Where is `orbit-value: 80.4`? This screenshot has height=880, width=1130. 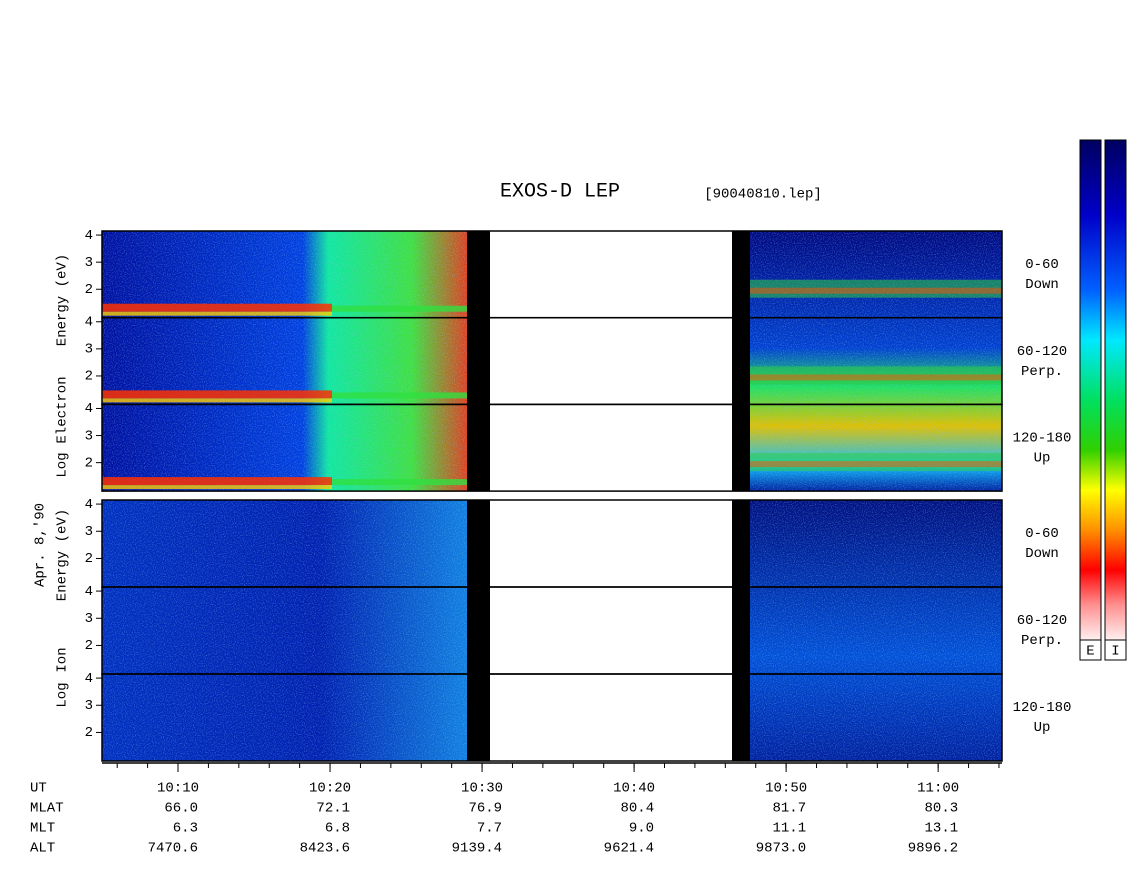 orbit-value: 80.4 is located at coordinates (637, 809).